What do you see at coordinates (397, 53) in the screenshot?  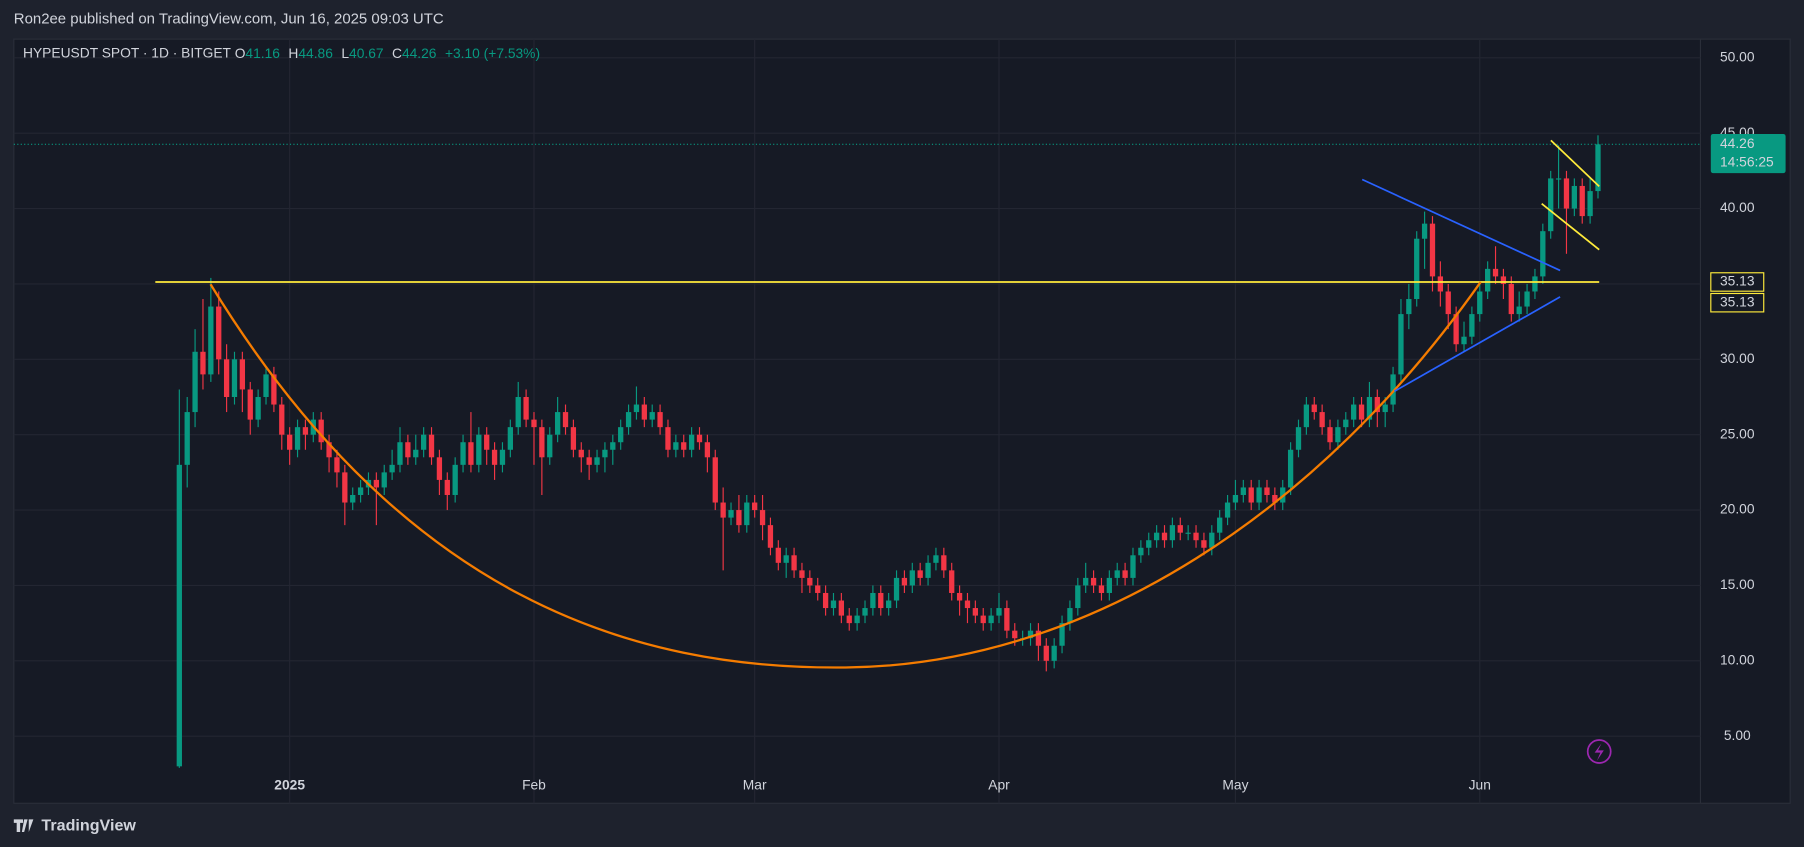 I see `legend-key: C` at bounding box center [397, 53].